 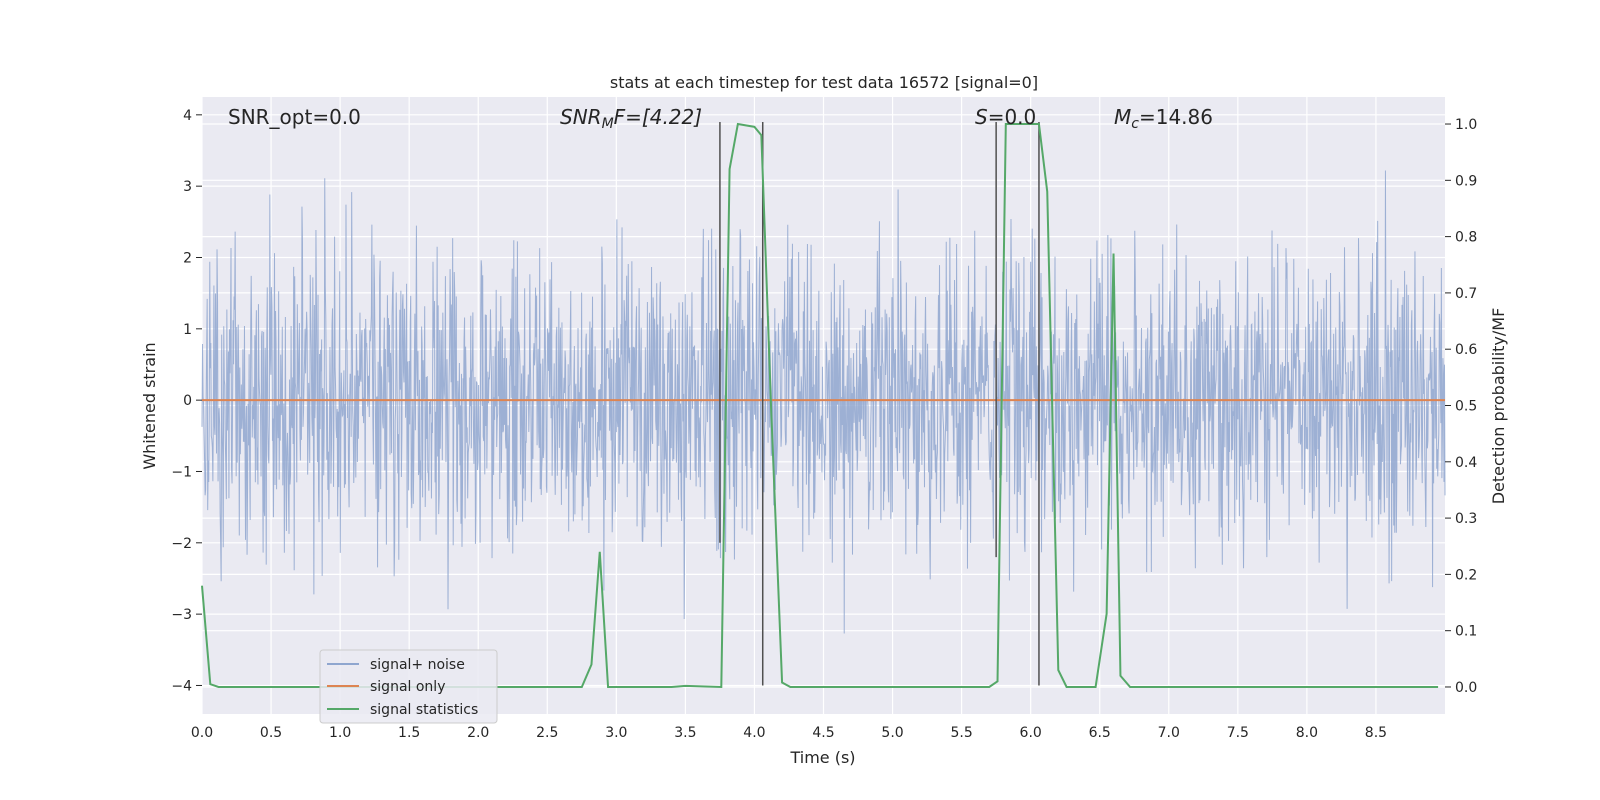 I want to click on x-tick-label: 3.0, so click(x=616, y=733).